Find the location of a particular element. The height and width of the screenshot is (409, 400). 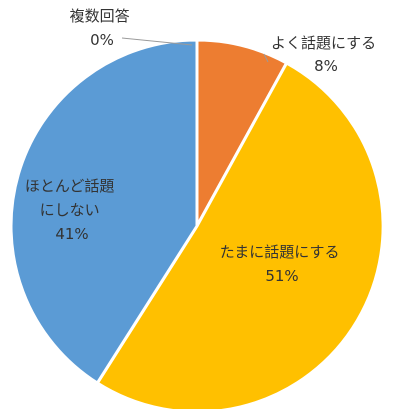

slice-label-multiple-name: 複数回答 is located at coordinates (100, 16).